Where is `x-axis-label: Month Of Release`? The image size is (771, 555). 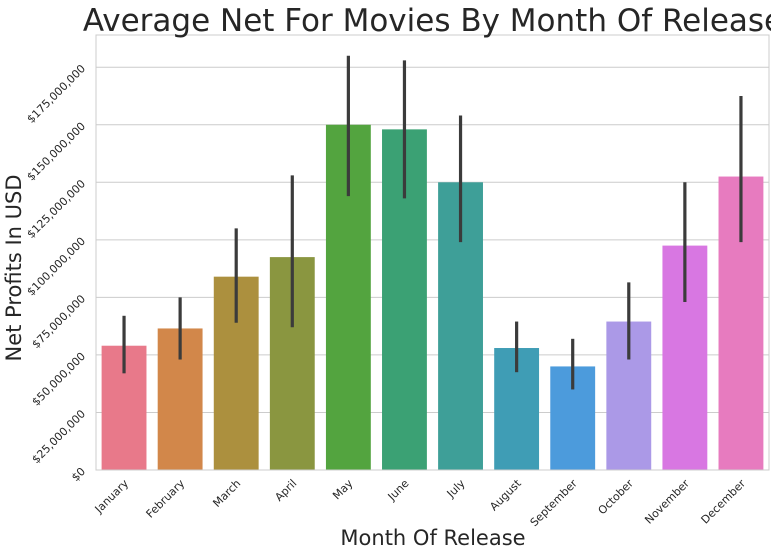 x-axis-label: Month Of Release is located at coordinates (432, 538).